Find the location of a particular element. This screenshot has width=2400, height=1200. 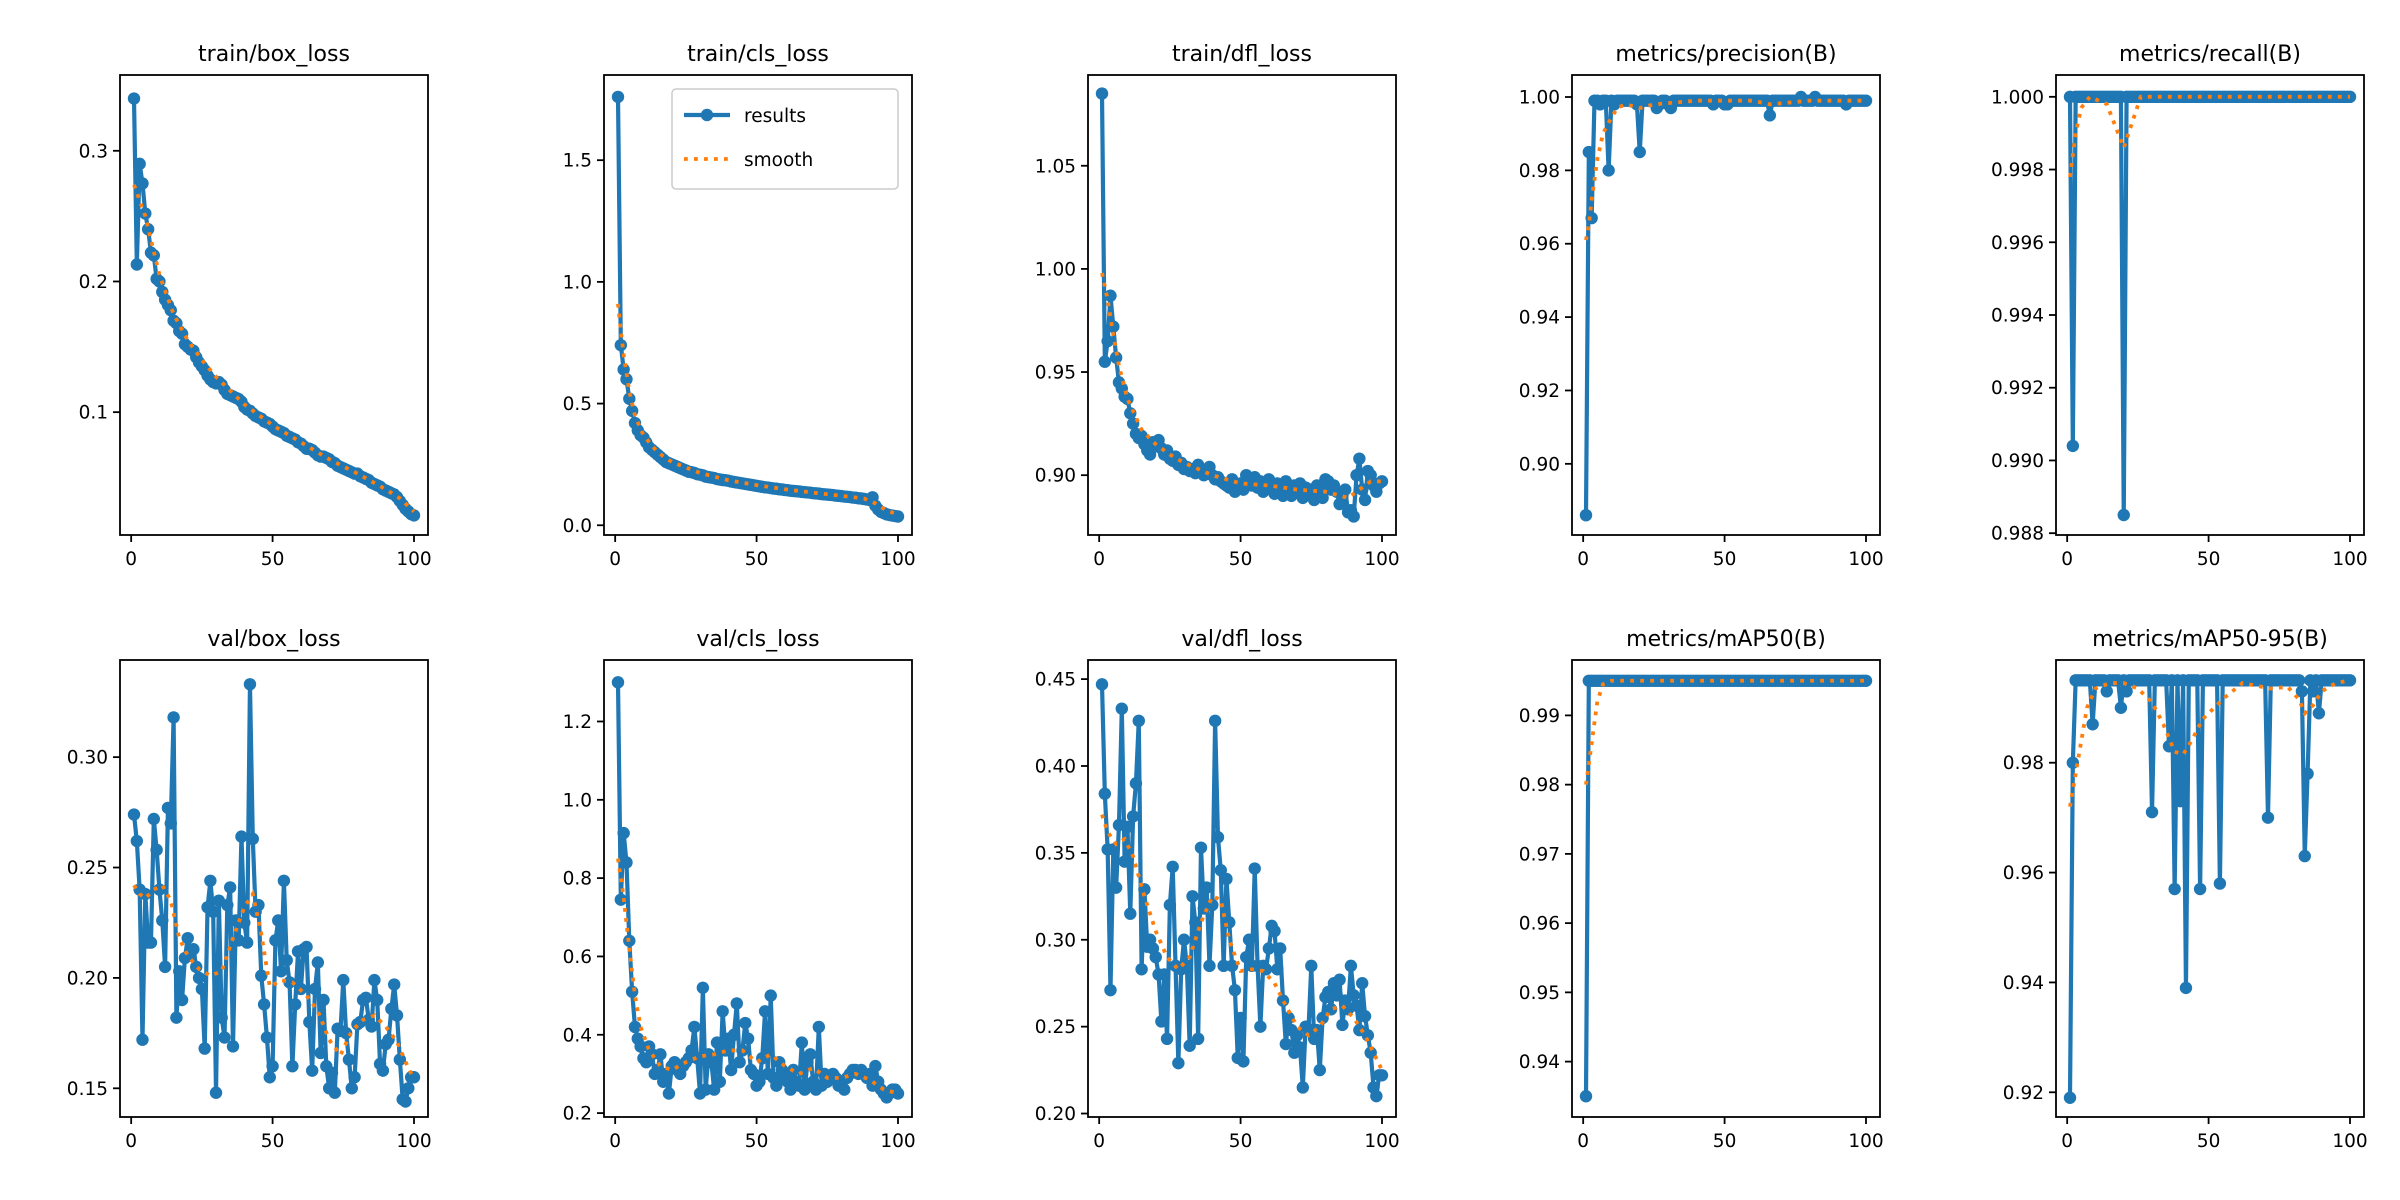

plot-area is located at coordinates (1242, 305).